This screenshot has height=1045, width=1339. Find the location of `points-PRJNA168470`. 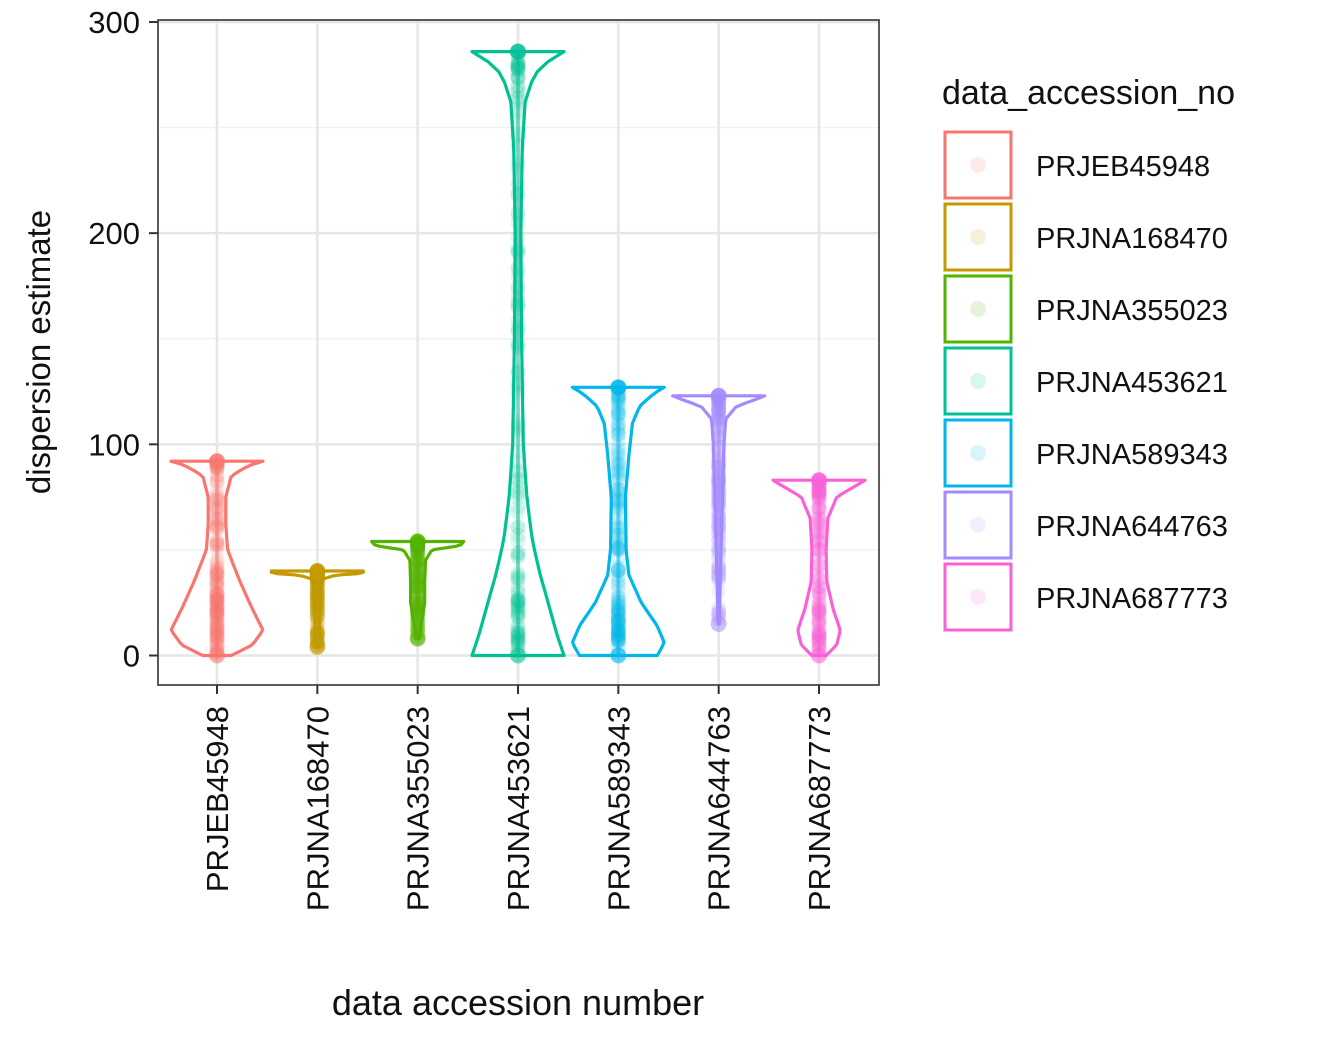

points-PRJNA168470 is located at coordinates (317, 609).